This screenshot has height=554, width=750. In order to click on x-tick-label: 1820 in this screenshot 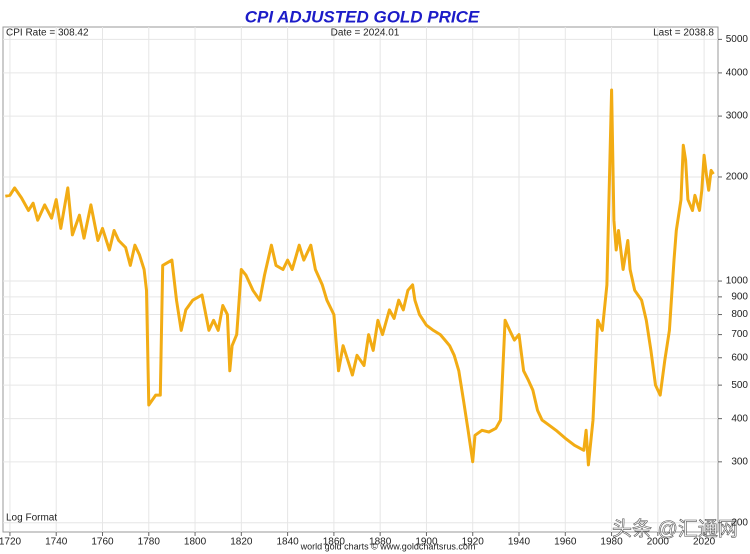, I will do `click(241, 542)`.